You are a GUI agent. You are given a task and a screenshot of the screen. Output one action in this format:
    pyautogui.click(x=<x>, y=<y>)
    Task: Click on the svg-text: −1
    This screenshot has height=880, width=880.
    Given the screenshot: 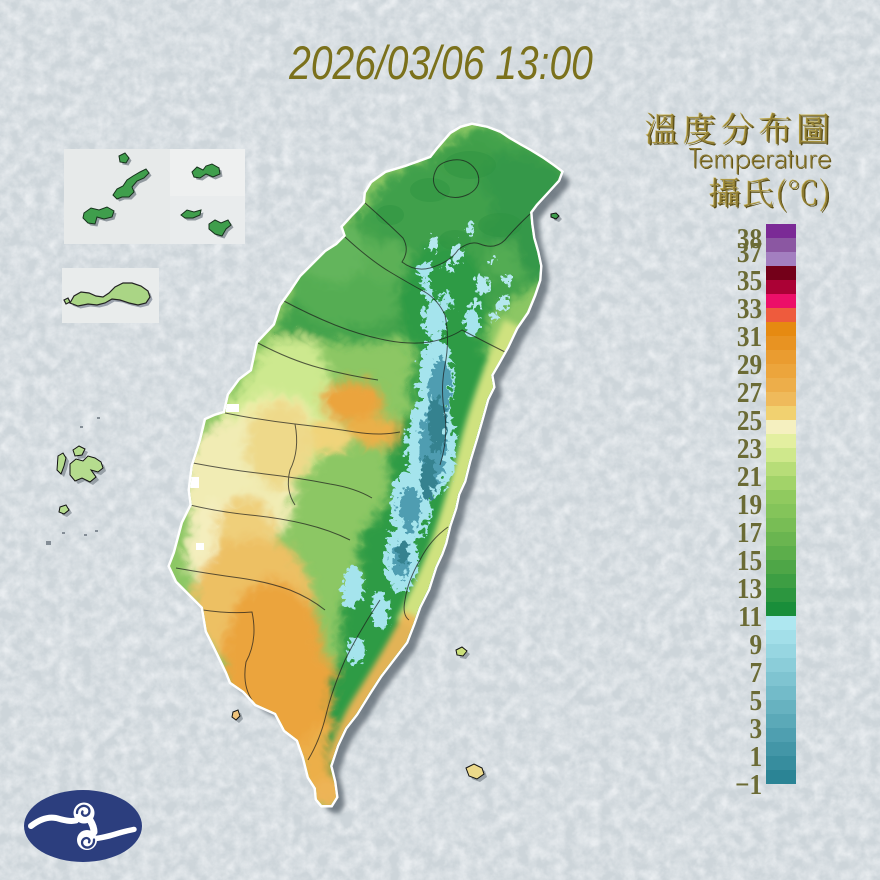 What is the action you would take?
    pyautogui.click(x=748, y=784)
    